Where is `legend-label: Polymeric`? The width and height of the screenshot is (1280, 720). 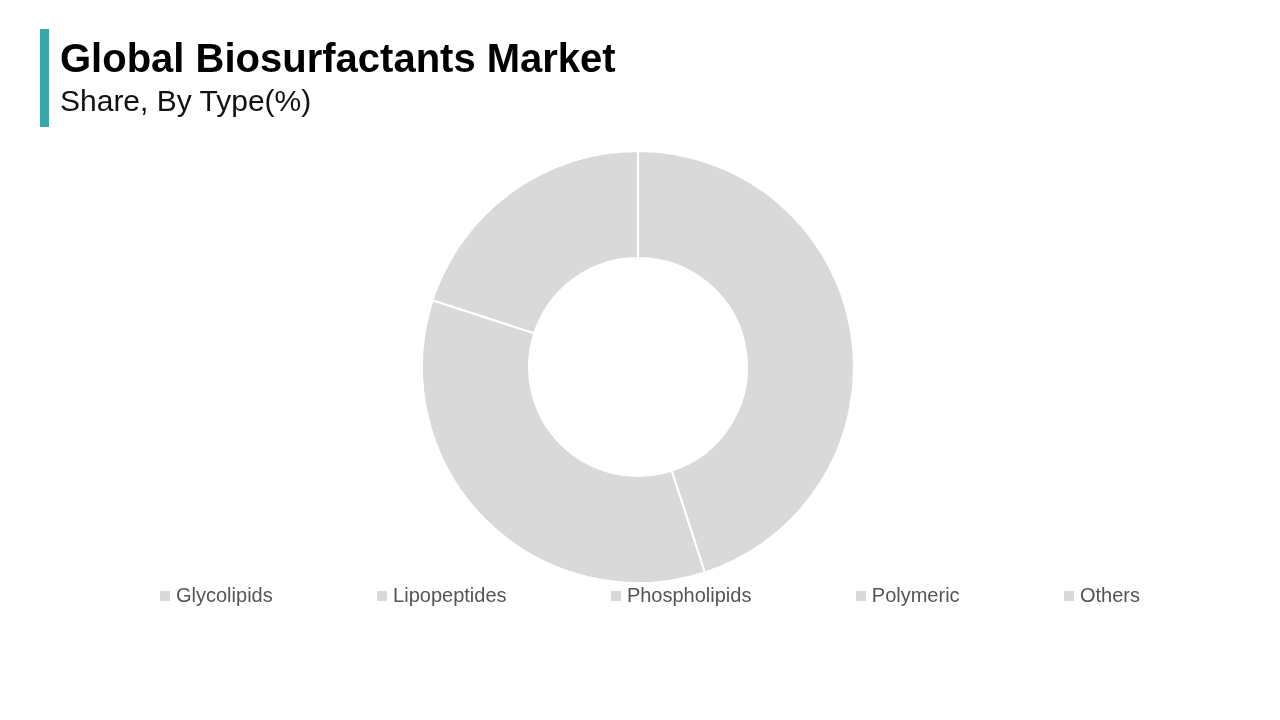
legend-label: Polymeric is located at coordinates (915, 595).